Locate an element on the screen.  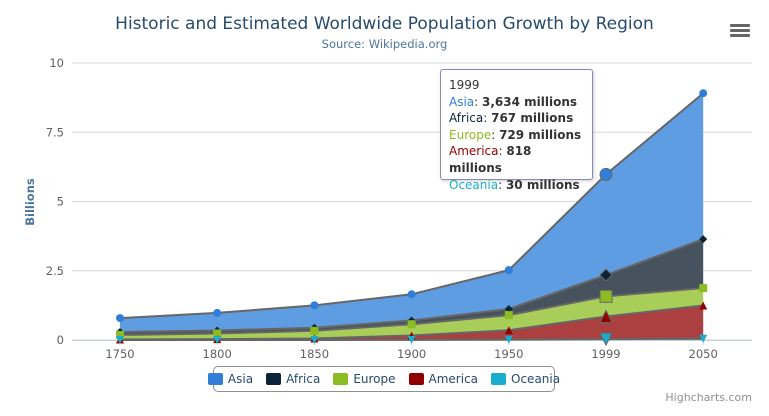
tooltip-value: 30 millions is located at coordinates (542, 184).